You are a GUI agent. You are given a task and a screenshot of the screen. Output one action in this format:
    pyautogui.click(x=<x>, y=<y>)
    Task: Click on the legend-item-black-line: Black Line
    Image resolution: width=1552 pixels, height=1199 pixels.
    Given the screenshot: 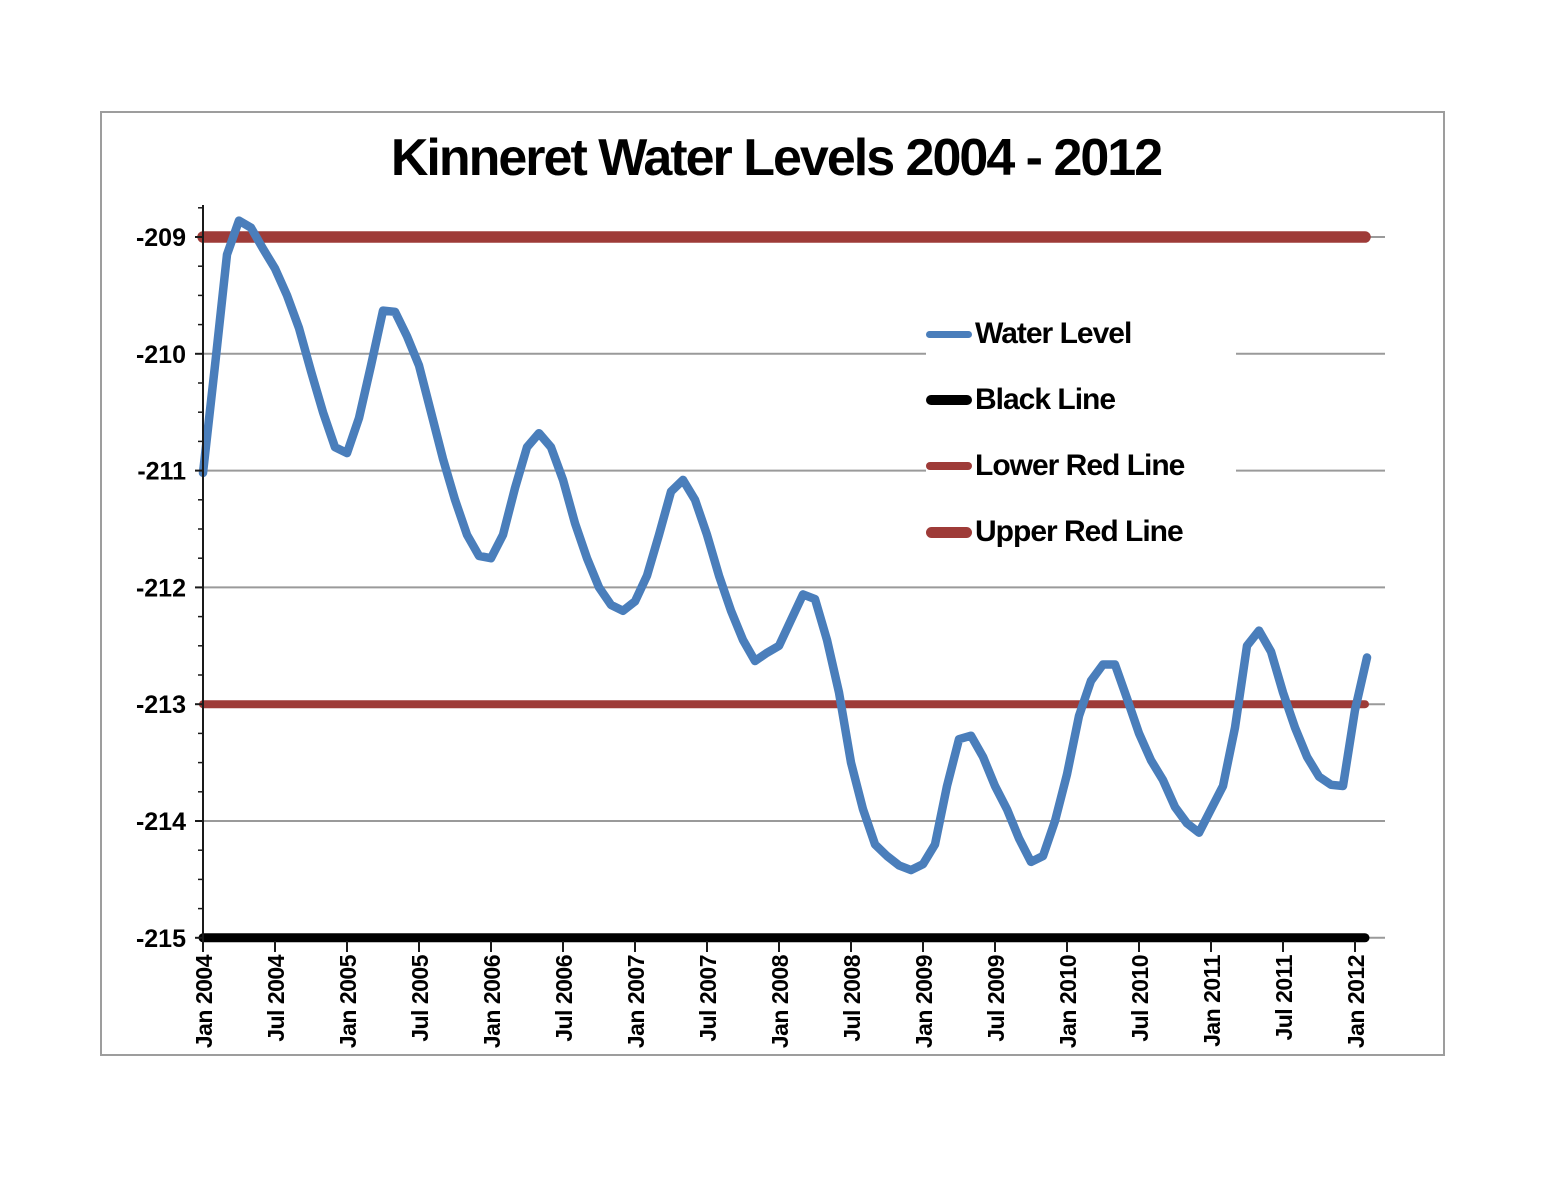 What is the action you would take?
    pyautogui.click(x=1081, y=400)
    